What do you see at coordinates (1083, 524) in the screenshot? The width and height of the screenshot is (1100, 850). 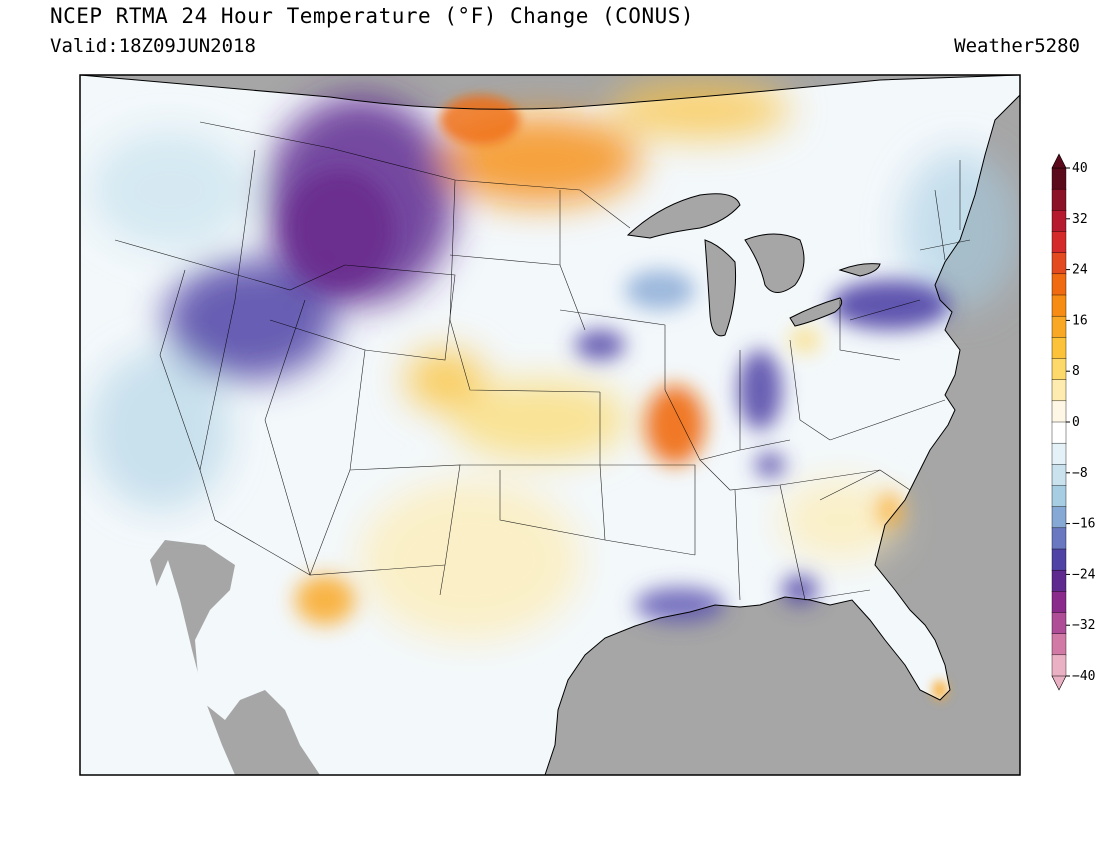 I see `colorbar-tick-label: −16` at bounding box center [1083, 524].